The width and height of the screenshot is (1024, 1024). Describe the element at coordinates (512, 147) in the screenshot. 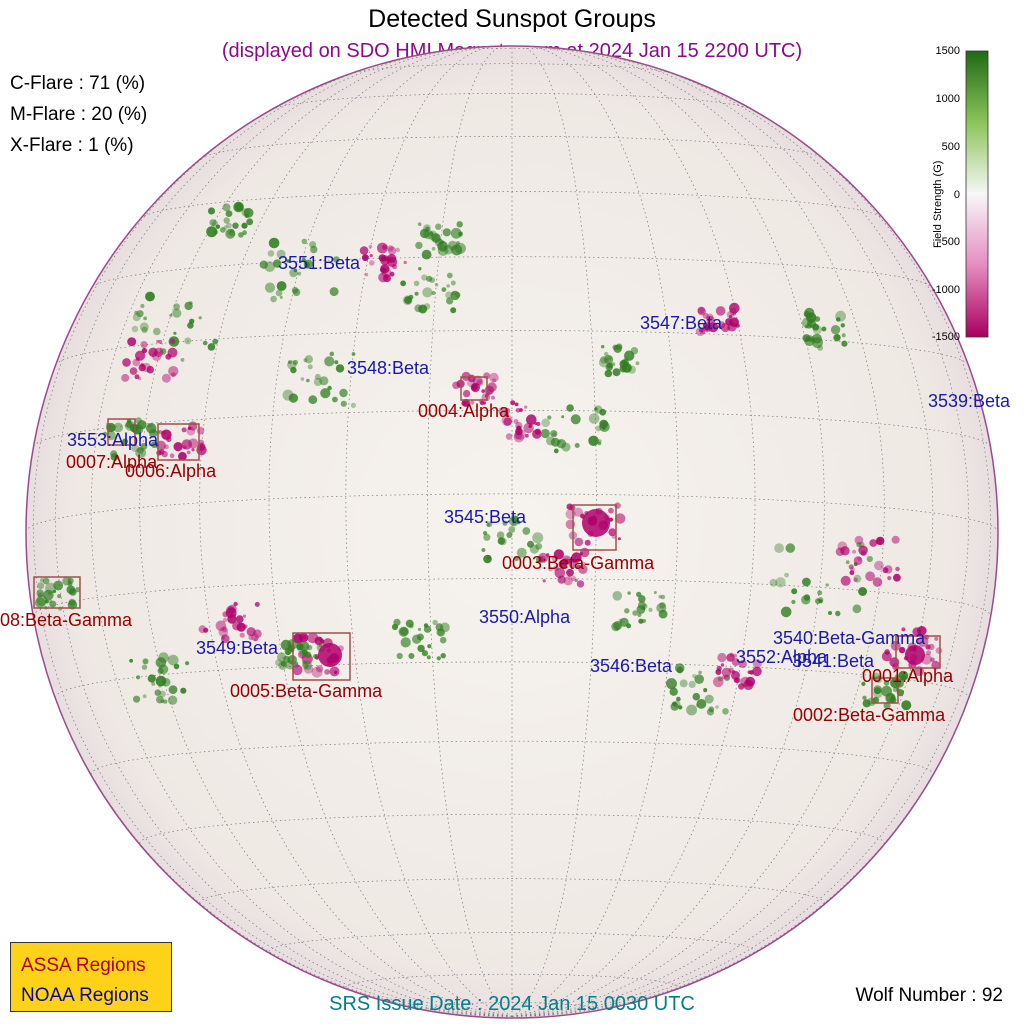

I see `grid-line` at that location.